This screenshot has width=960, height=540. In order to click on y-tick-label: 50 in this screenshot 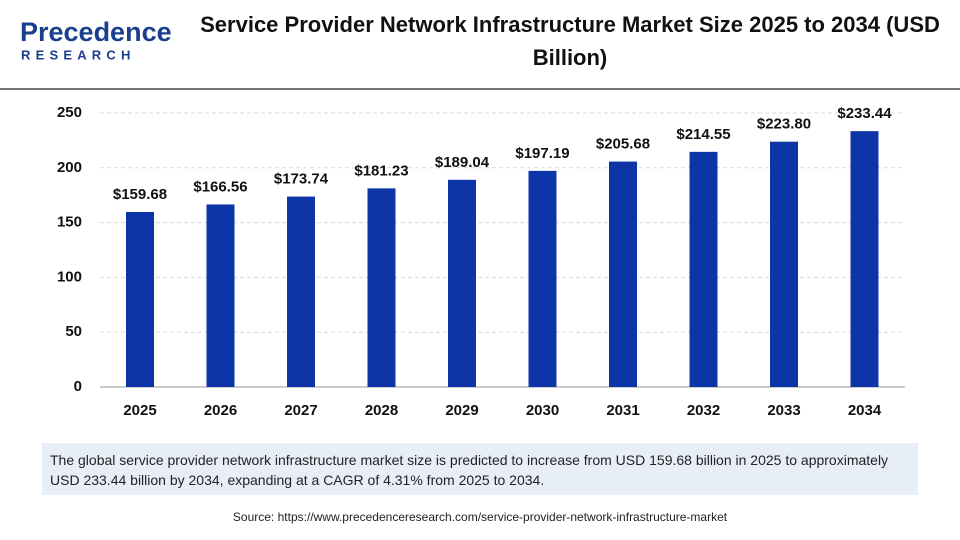, I will do `click(73, 331)`.